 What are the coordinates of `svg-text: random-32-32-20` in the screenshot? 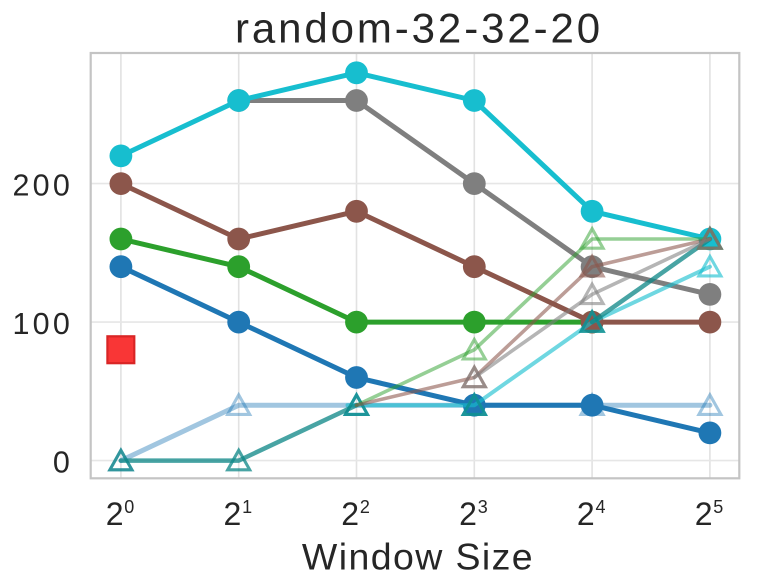 It's located at (419, 28).